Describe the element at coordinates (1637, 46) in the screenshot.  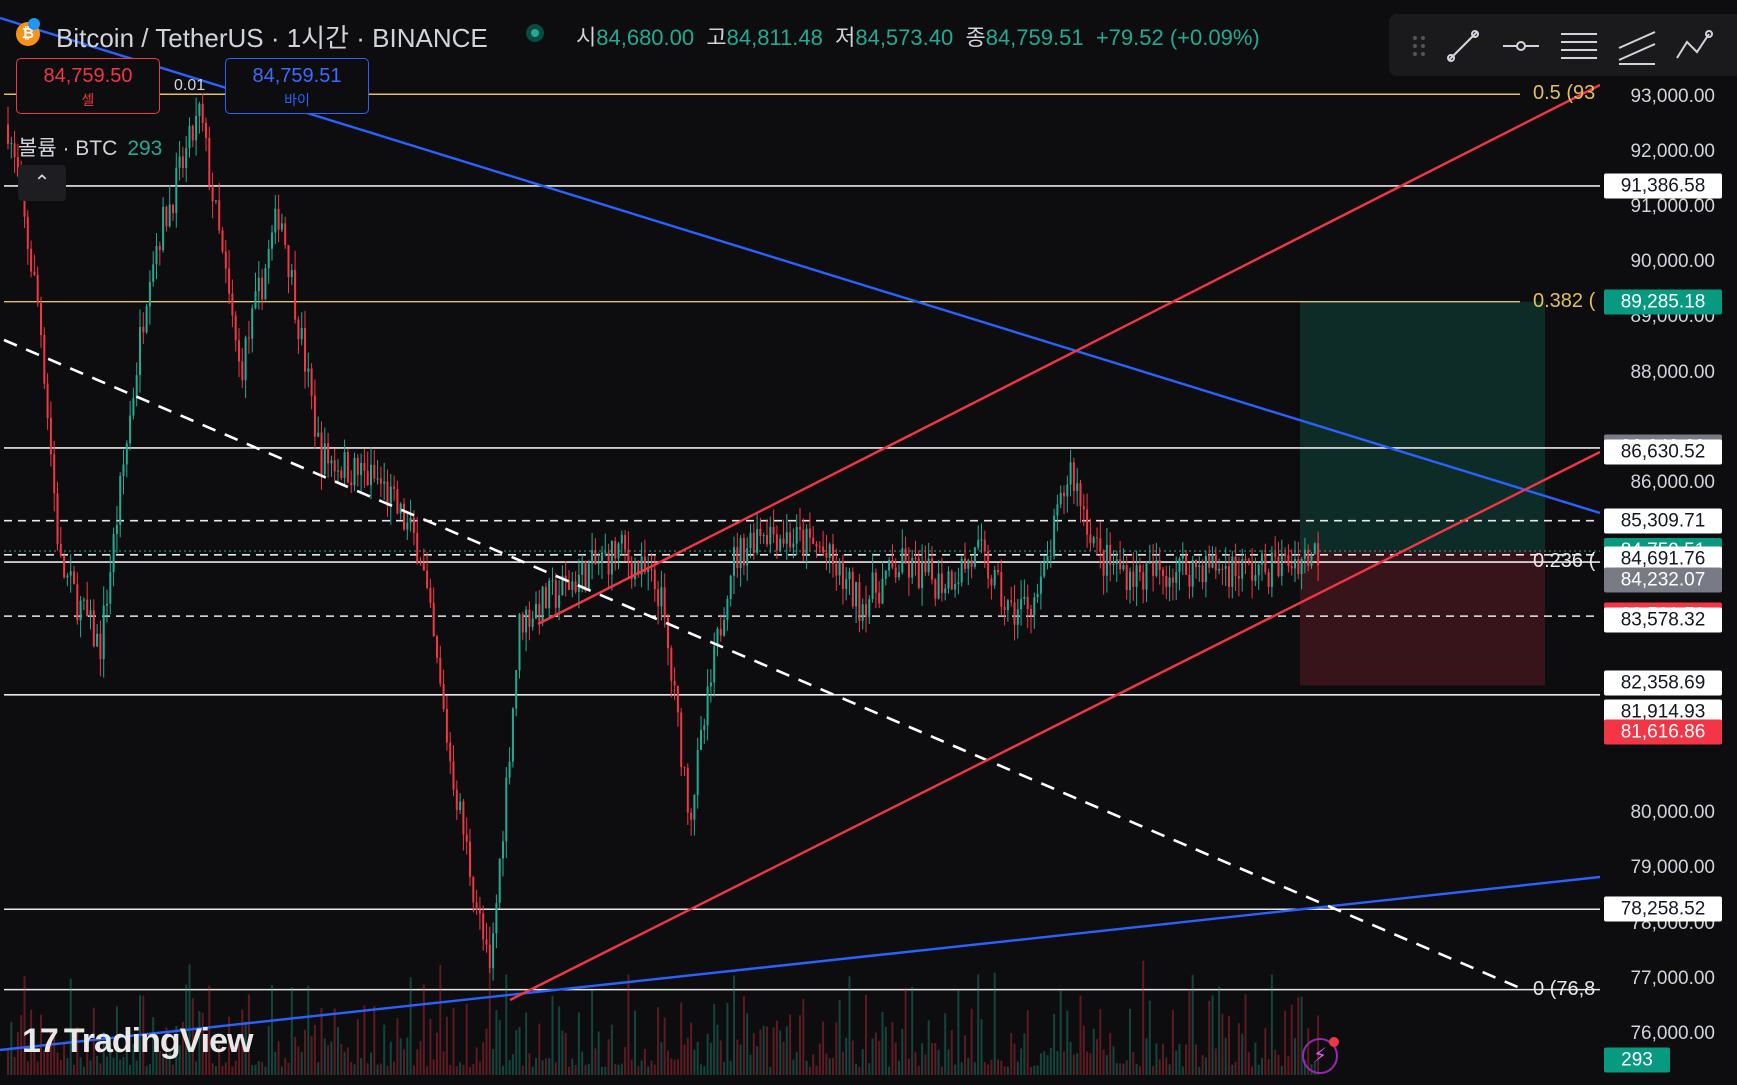
I see `parallel-channel-icon` at that location.